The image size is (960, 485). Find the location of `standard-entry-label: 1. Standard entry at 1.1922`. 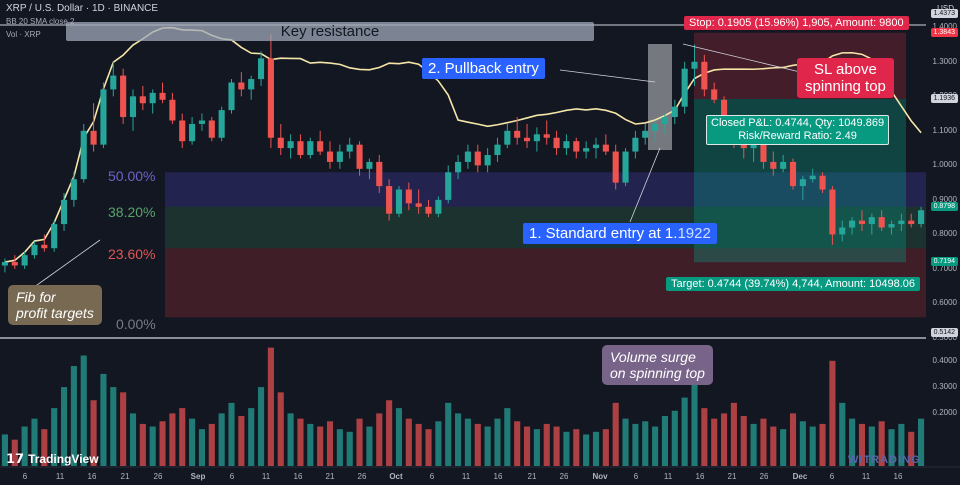

standard-entry-label: 1. Standard entry at 1.1922 is located at coordinates (620, 233).